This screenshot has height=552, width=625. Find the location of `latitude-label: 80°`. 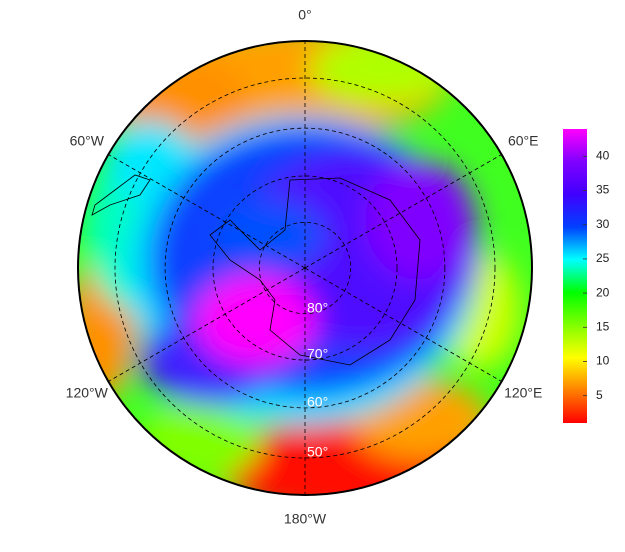

latitude-label: 80° is located at coordinates (317, 307).